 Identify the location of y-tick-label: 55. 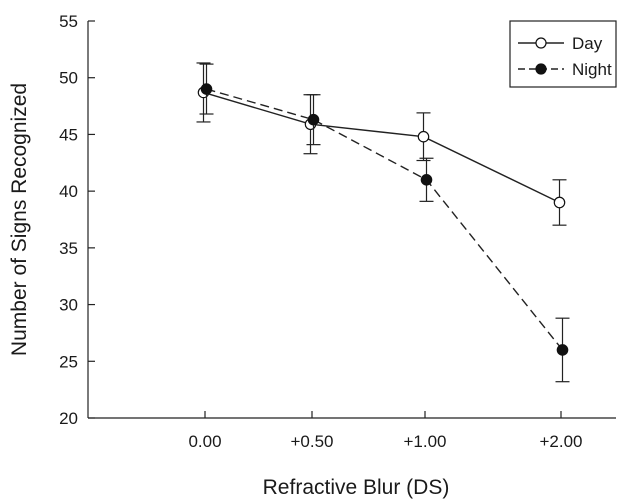
(68, 21).